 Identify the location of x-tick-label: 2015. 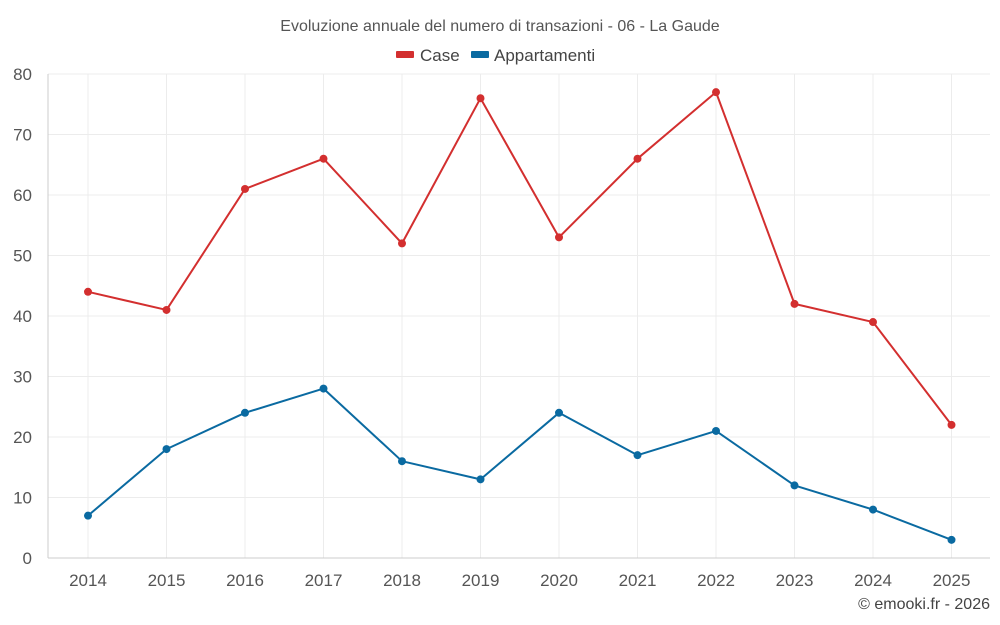
(167, 580).